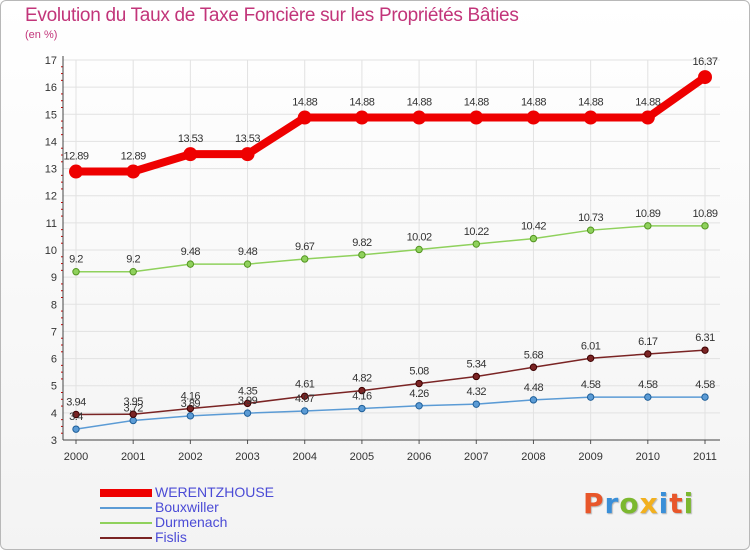 This screenshot has width=750, height=550. I want to click on data-label-fislis: 4.35, so click(248, 391).